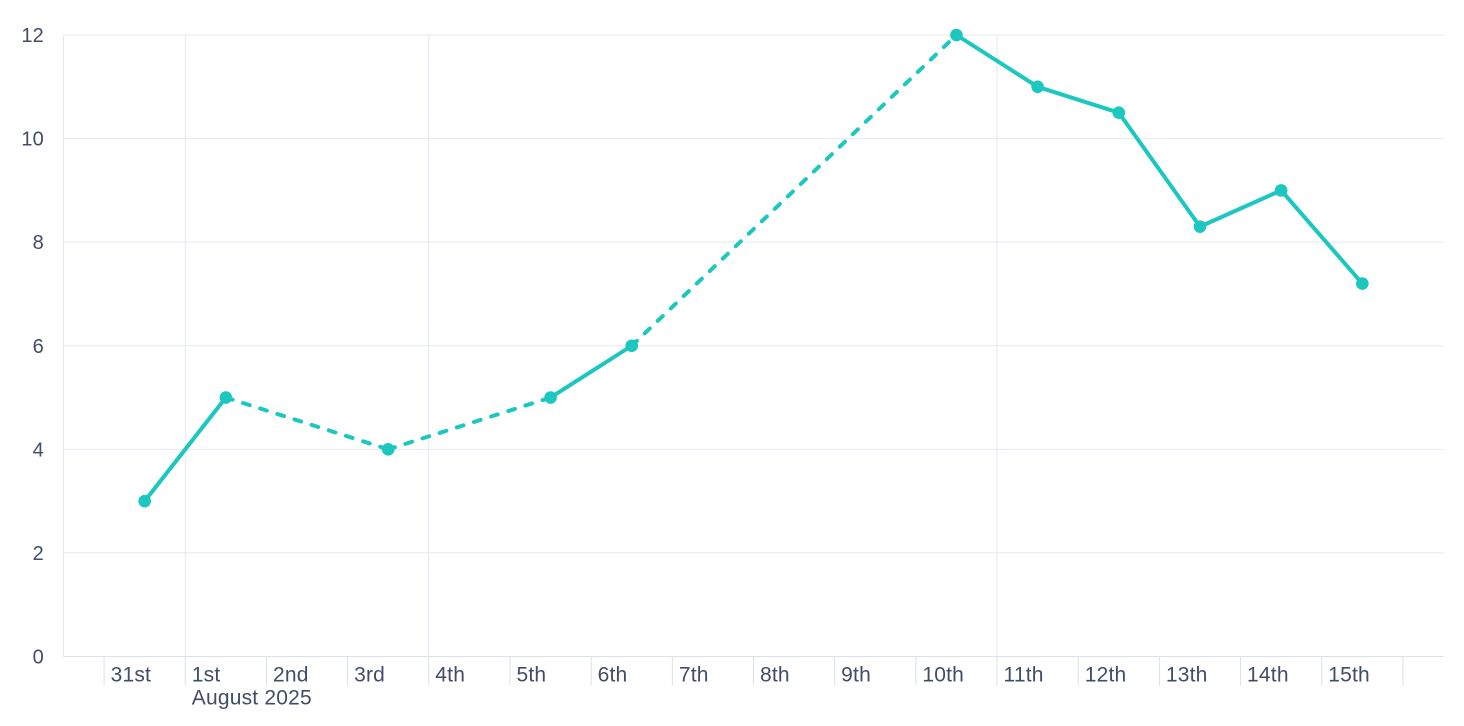  What do you see at coordinates (450, 675) in the screenshot?
I see `x-tick-label: 4th` at bounding box center [450, 675].